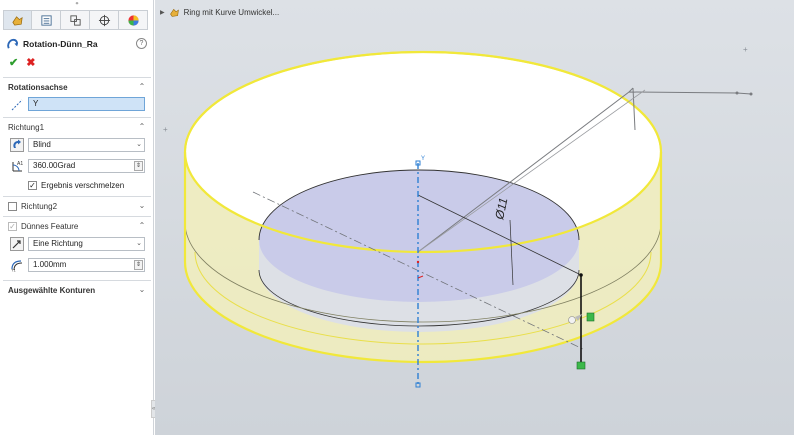 The image size is (794, 435). Describe the element at coordinates (419, 240) in the screenshot. I see `ring-inner-wall` at that location.